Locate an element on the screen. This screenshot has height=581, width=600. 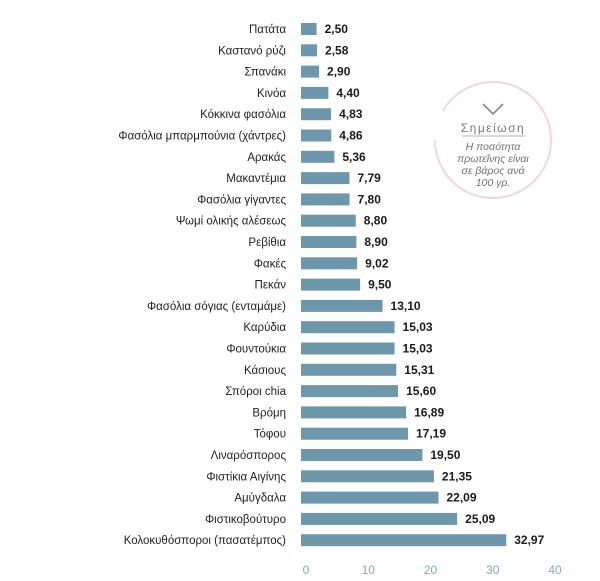
value-label-13: 13,10 is located at coordinates (406, 306).